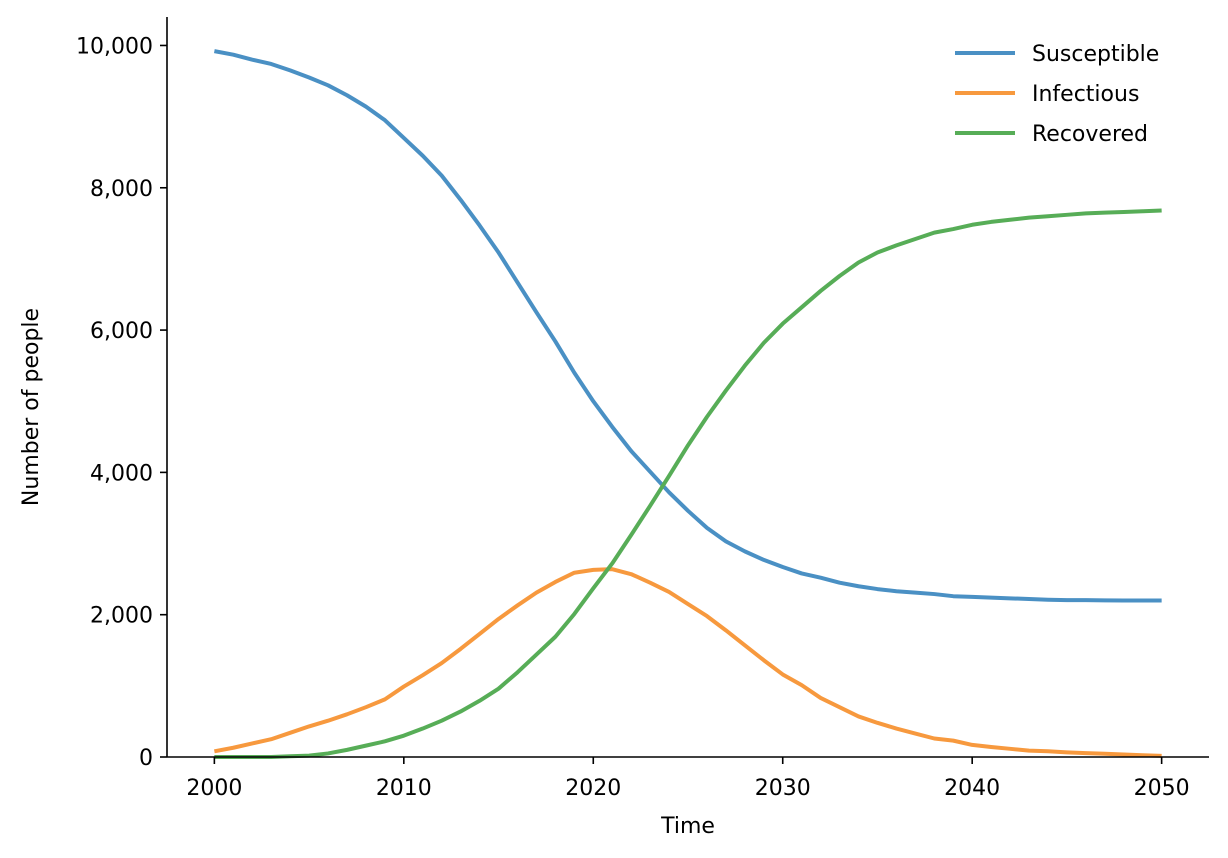  I want to click on y-tick-label: 10,000, so click(114, 46).